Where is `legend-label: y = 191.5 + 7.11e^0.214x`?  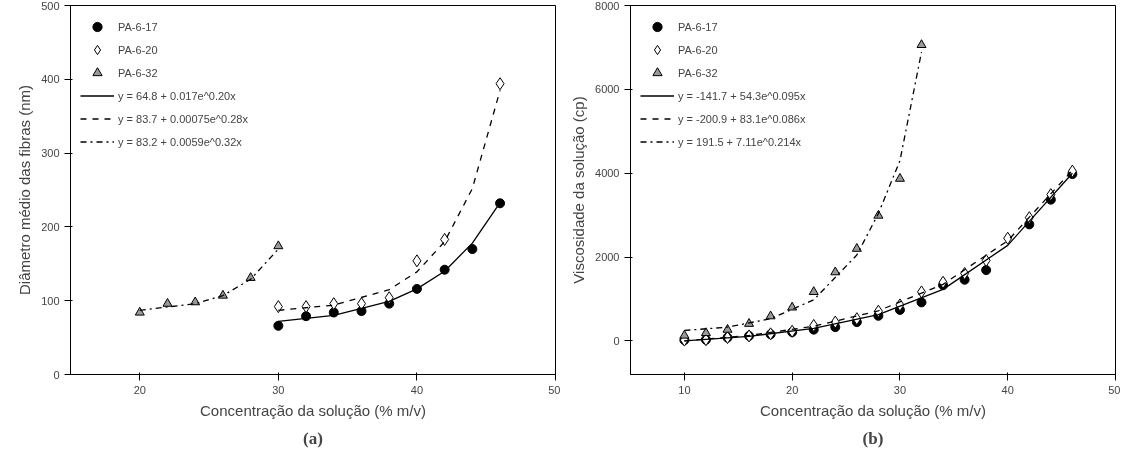
legend-label: y = 191.5 + 7.11e^0.214x is located at coordinates (739, 142).